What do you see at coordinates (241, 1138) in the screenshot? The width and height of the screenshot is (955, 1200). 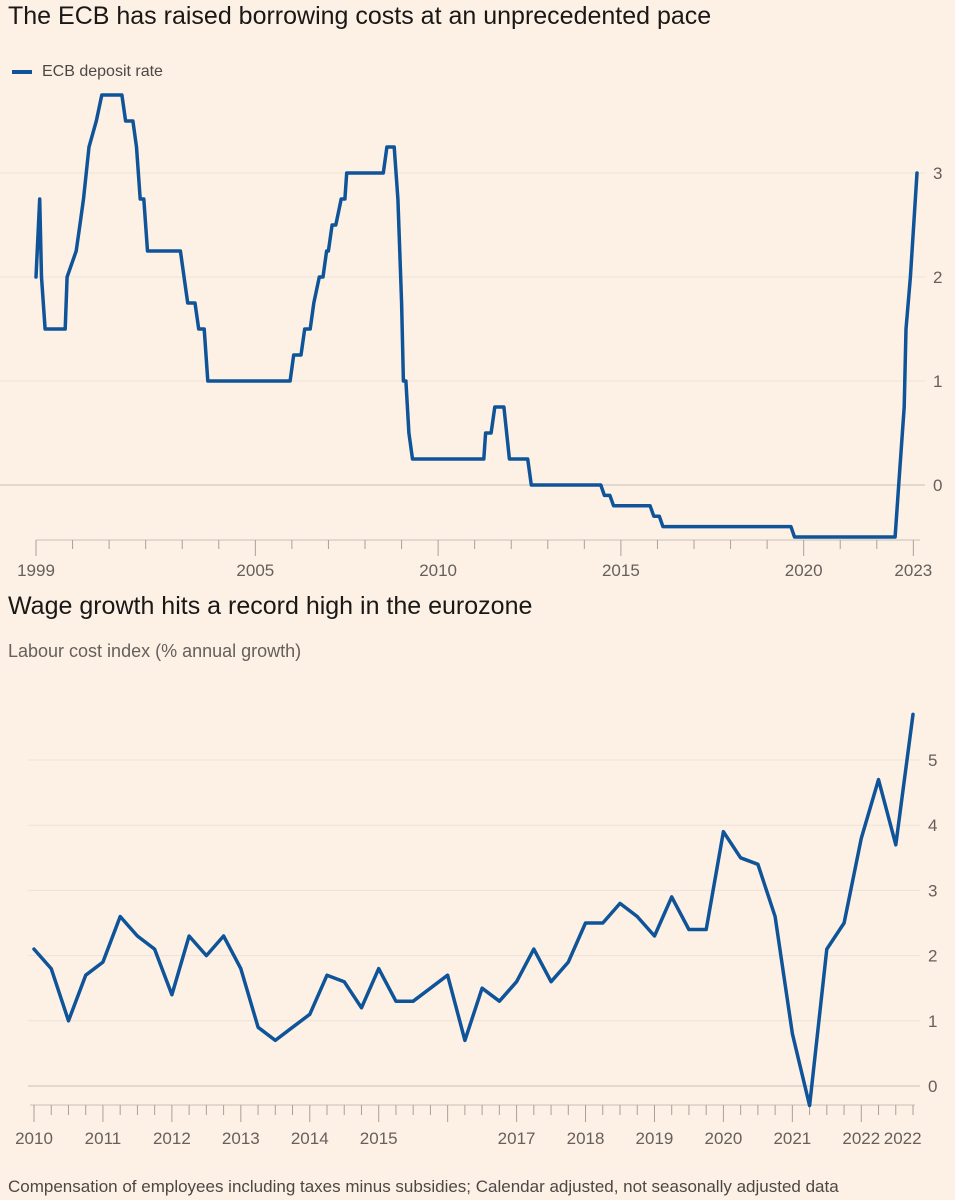 I see `x-tick-label: 2013` at bounding box center [241, 1138].